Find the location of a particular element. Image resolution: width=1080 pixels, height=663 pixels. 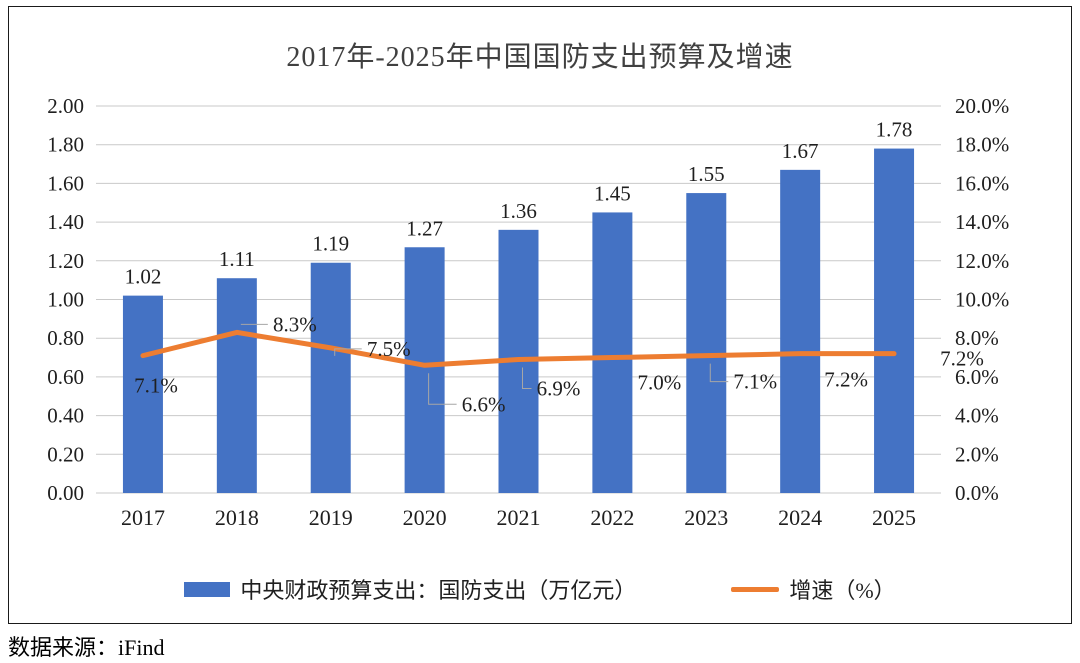

bar-value-label: 1.27 is located at coordinates (424, 228).